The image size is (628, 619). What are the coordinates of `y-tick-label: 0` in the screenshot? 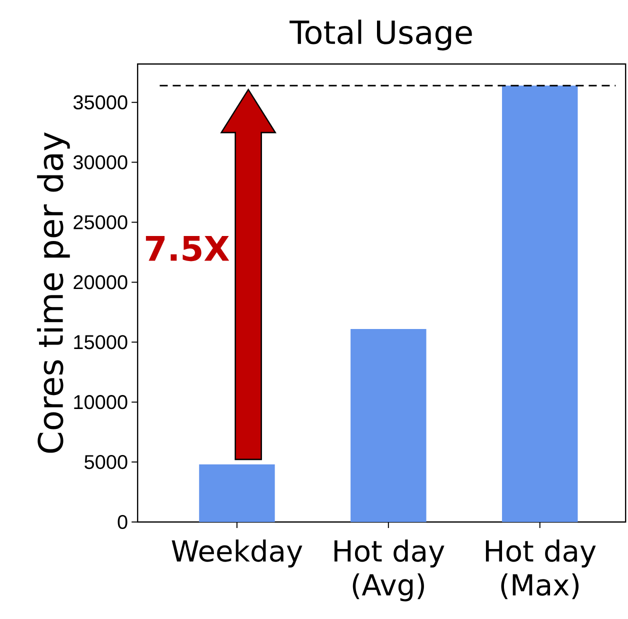 It's located at (123, 522).